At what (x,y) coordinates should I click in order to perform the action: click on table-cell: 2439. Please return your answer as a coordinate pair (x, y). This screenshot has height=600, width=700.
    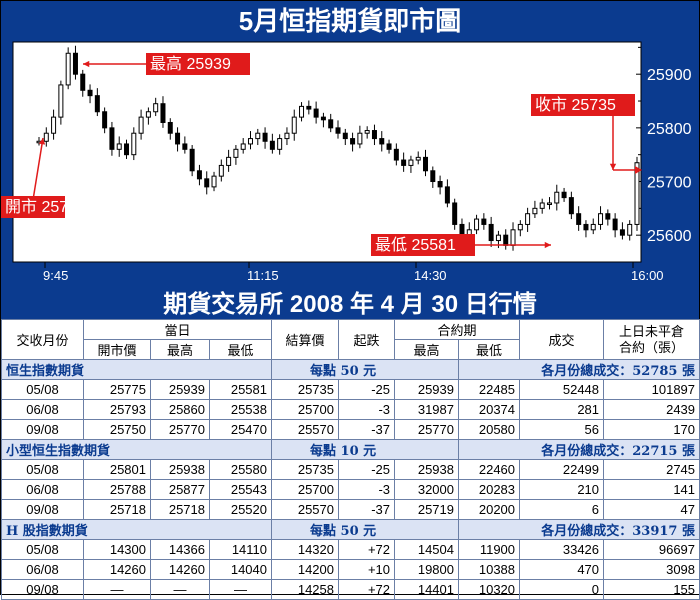
    Looking at the image, I should click on (651, 409).